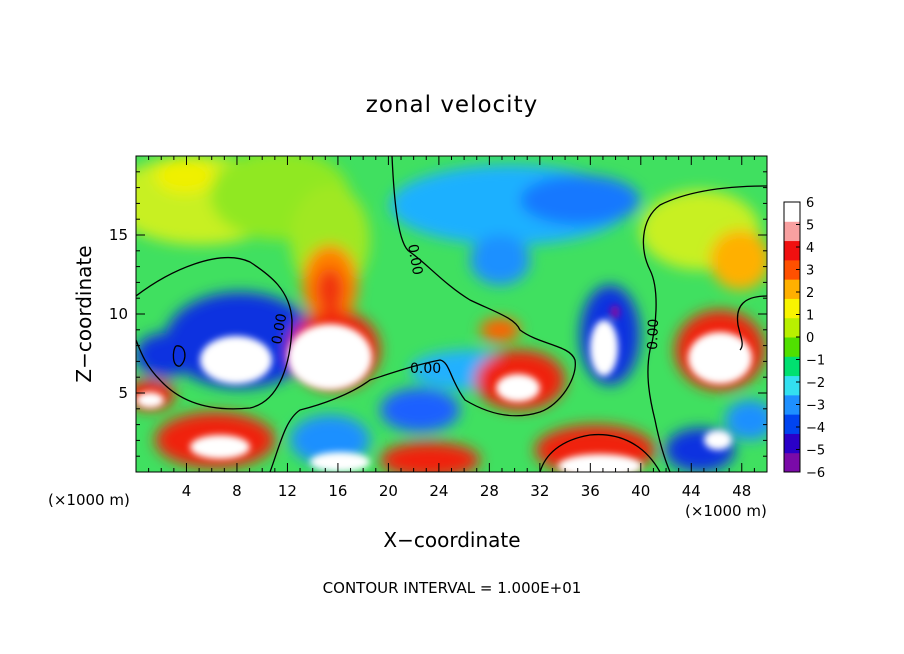 This screenshot has width=904, height=654. Describe the element at coordinates (237, 491) in the screenshot. I see `x-tick-label: 8` at that location.